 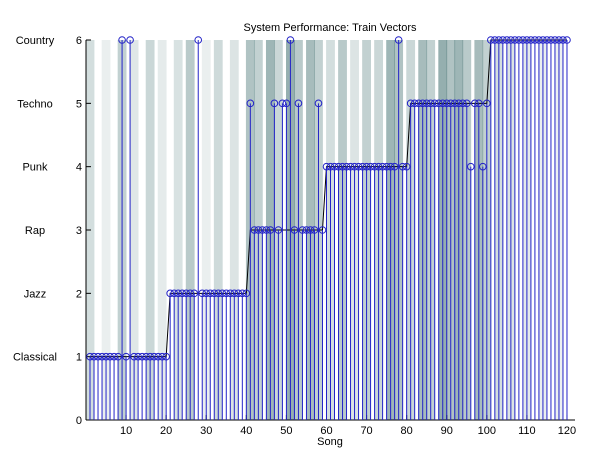 I want to click on y-tick-label: 1, so click(x=79, y=358).